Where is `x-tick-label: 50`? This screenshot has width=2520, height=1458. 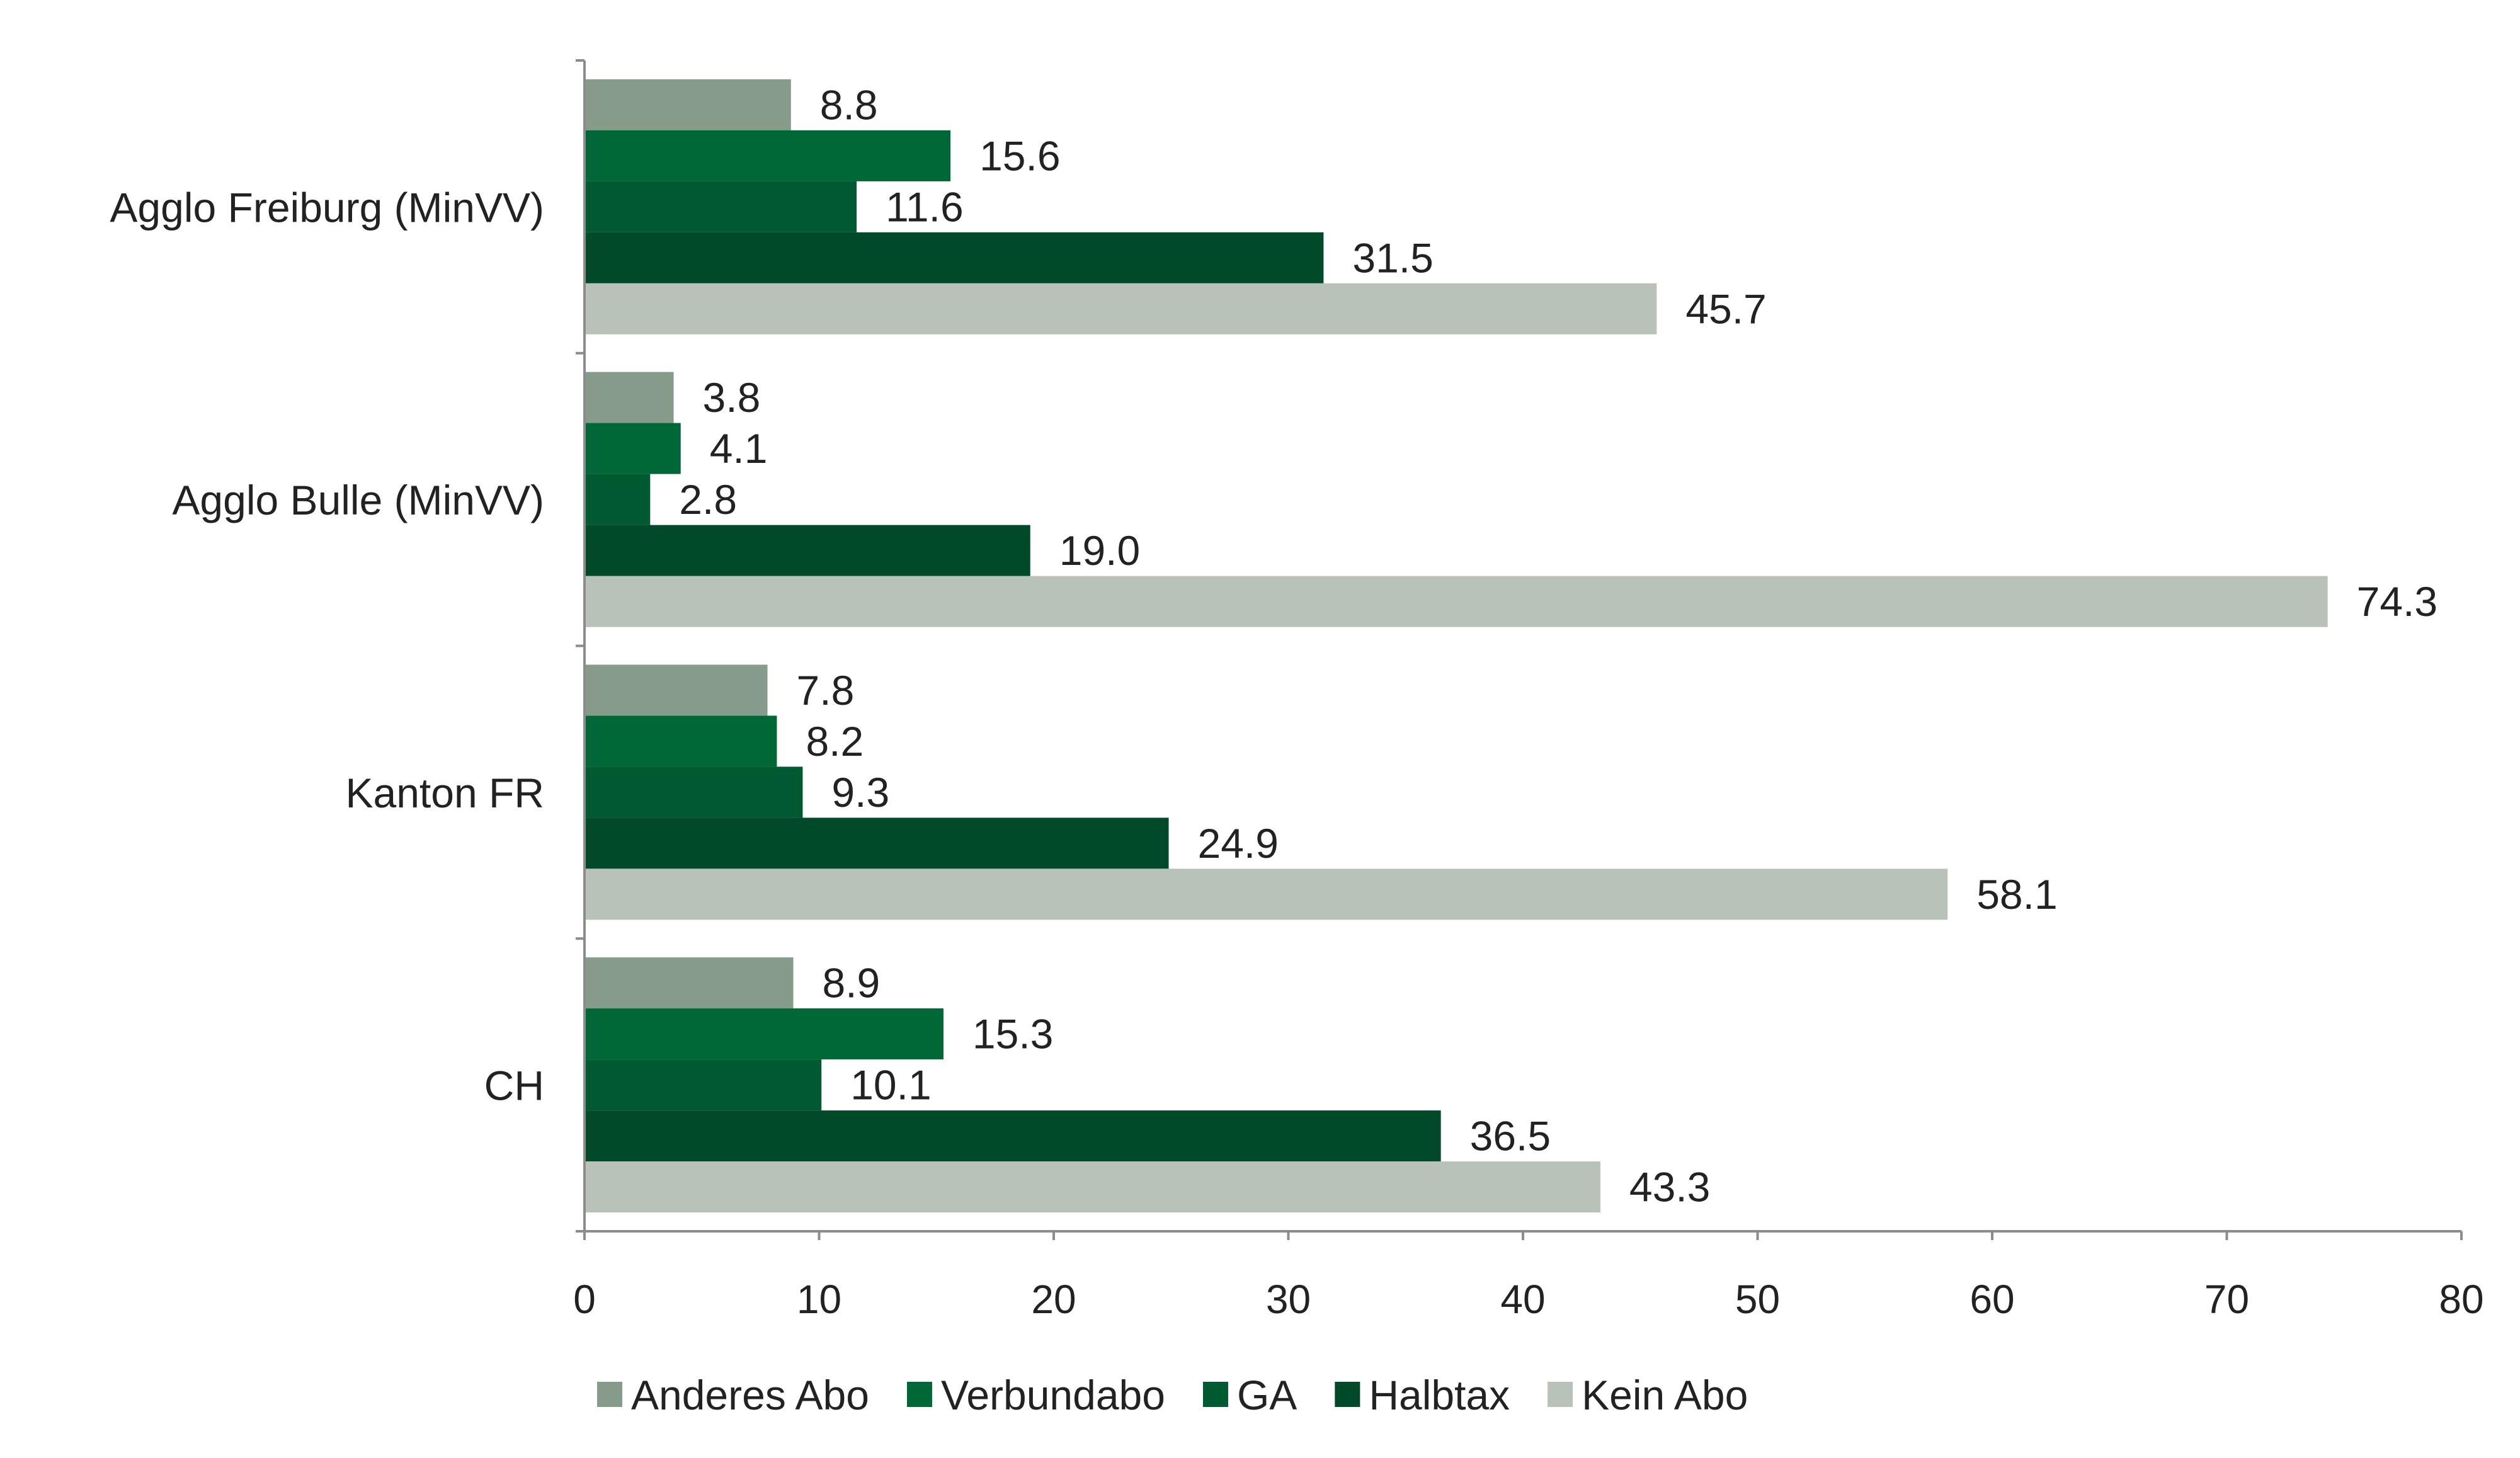
x-tick-label: 50 is located at coordinates (1757, 1299).